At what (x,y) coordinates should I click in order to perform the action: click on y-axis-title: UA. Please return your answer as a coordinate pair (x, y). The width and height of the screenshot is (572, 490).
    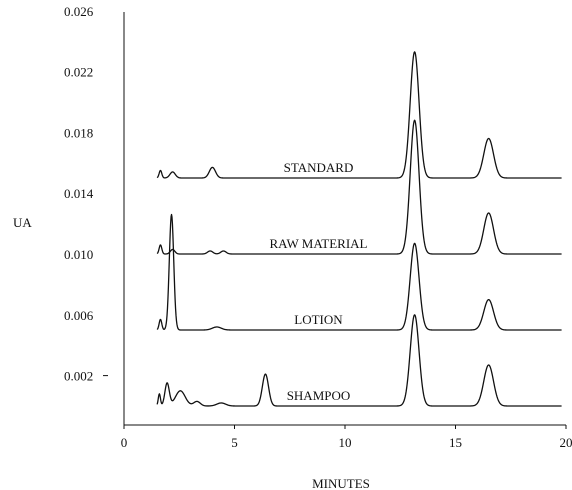
    Looking at the image, I should click on (22, 222).